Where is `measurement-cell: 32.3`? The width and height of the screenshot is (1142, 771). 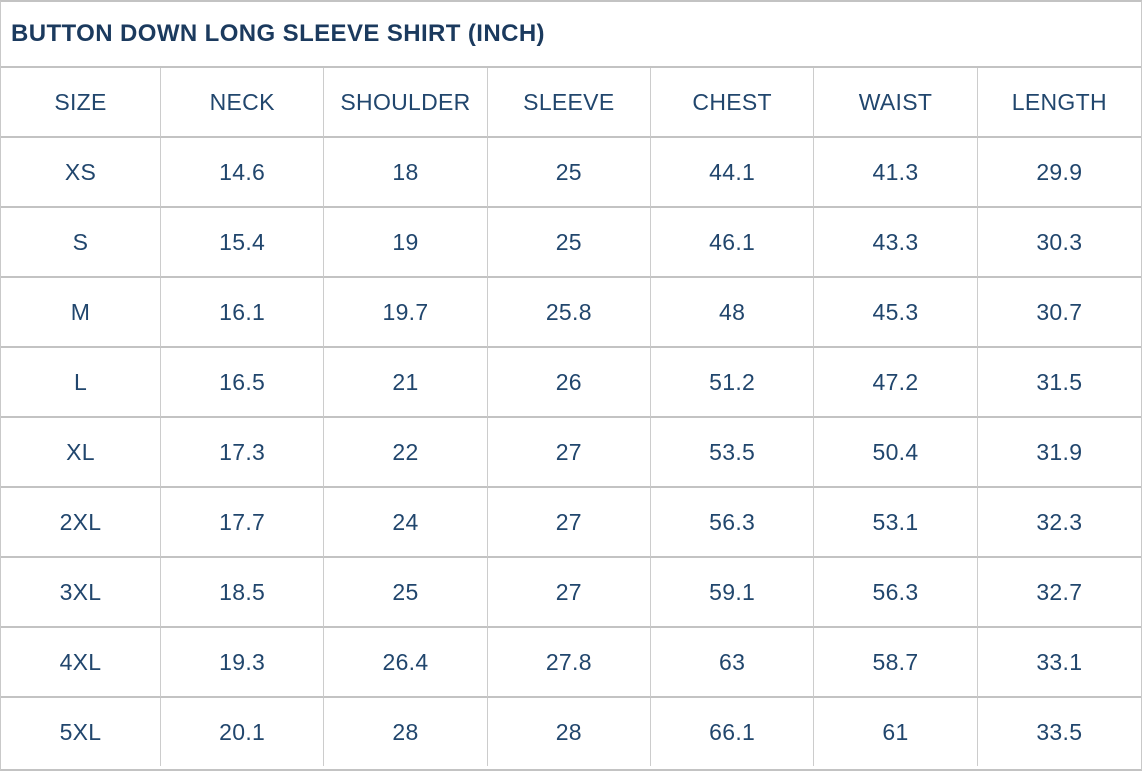 measurement-cell: 32.3 is located at coordinates (1059, 523).